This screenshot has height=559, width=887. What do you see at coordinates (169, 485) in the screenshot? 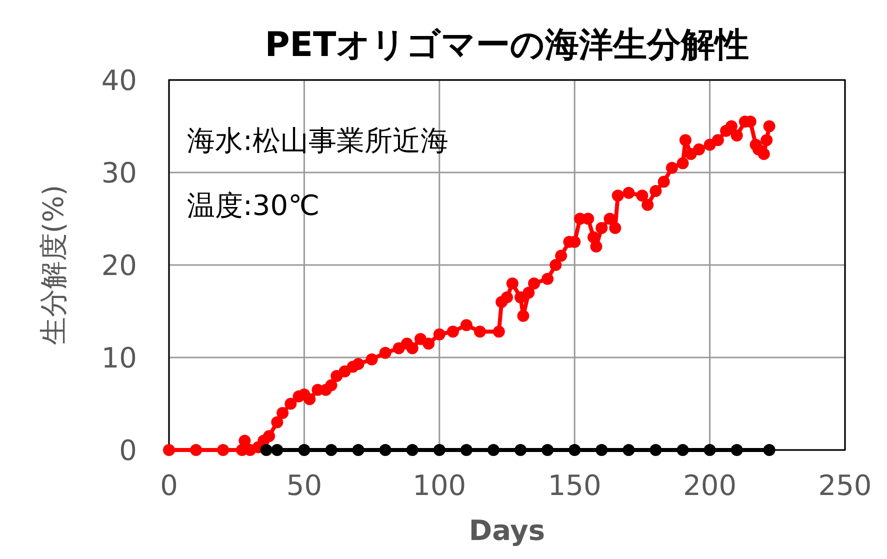
I see `x-tick-label: 0` at bounding box center [169, 485].